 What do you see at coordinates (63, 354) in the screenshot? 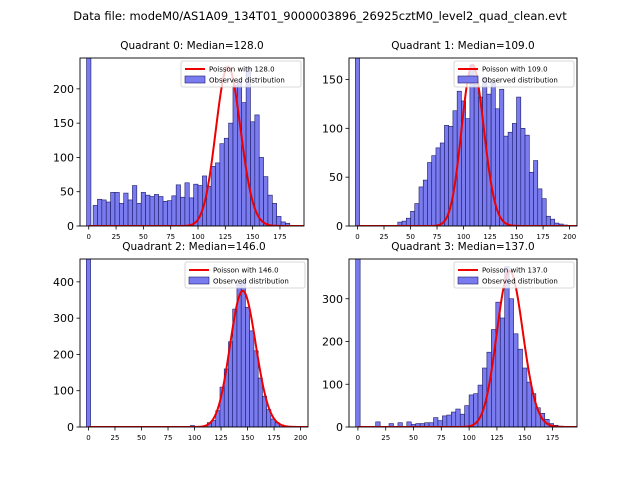
I see `y-tick-label: 200` at bounding box center [63, 354].